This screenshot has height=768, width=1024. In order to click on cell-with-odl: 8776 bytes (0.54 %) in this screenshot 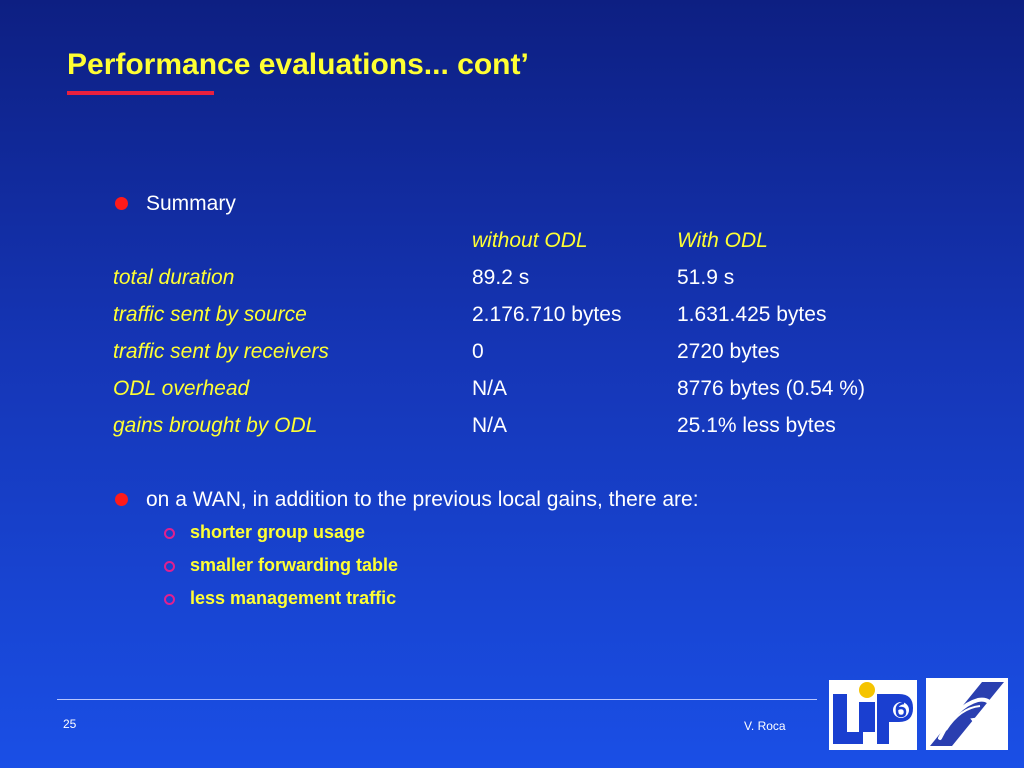, I will do `click(771, 388)`.